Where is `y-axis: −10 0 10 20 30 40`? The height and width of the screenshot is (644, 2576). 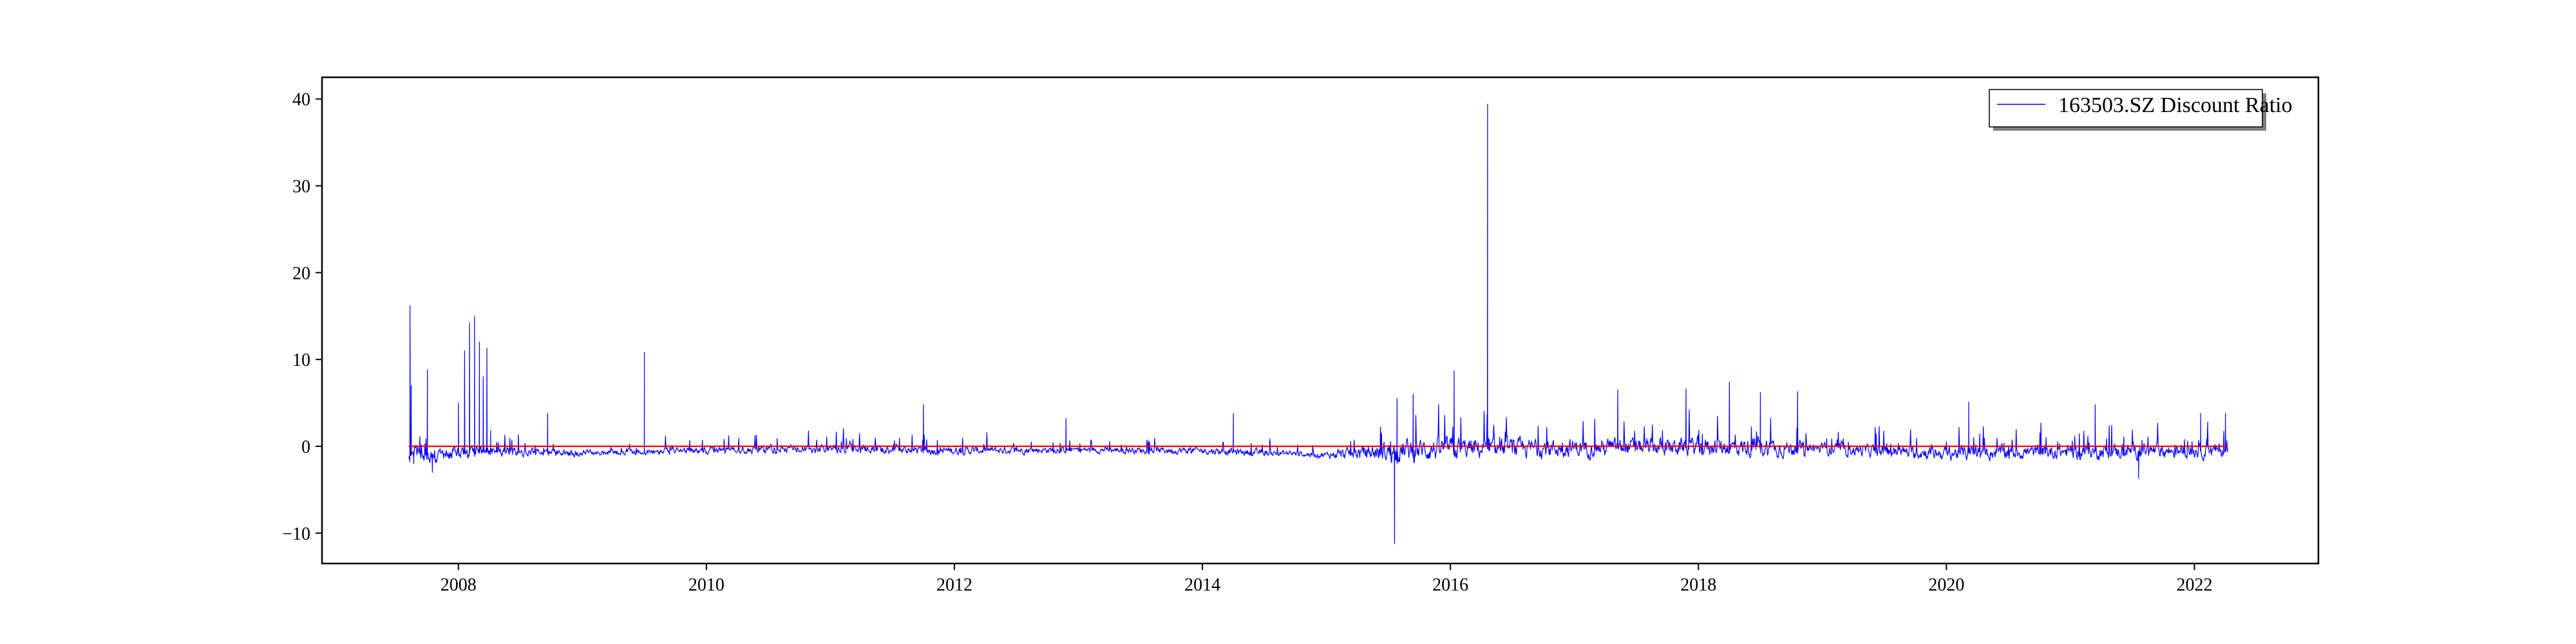
y-axis: −10 0 10 20 30 40 is located at coordinates (302, 317).